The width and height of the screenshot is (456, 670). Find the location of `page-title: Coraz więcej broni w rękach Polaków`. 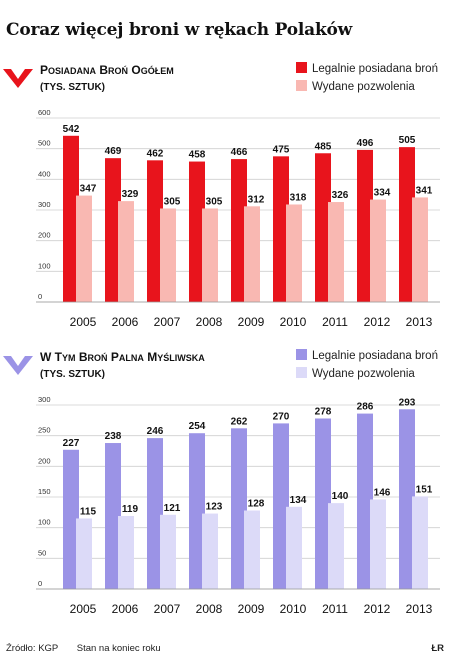

page-title: Coraz więcej broni w rękach Polaków is located at coordinates (179, 30).